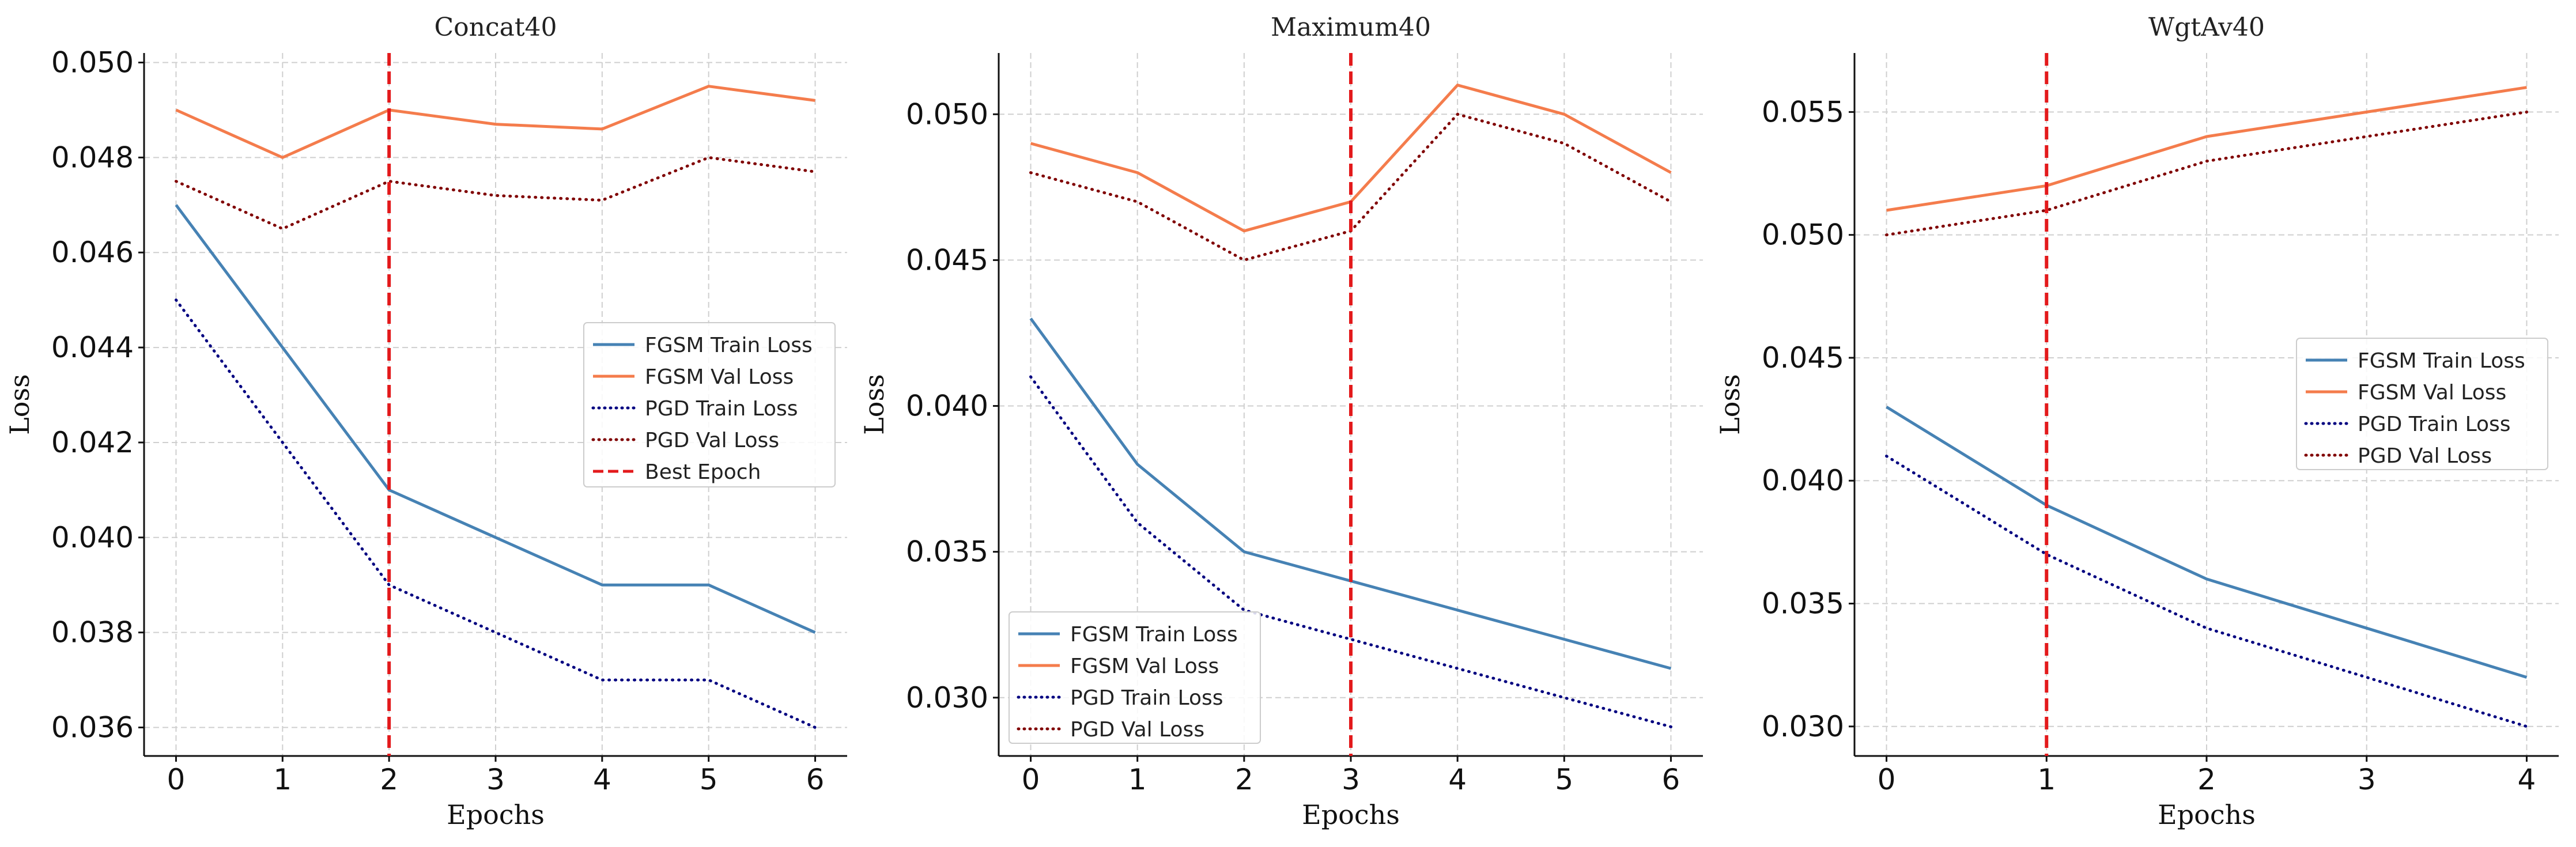 The image size is (2576, 847). I want to click on series-line-pgd-val-loss, so click(2206, 173).